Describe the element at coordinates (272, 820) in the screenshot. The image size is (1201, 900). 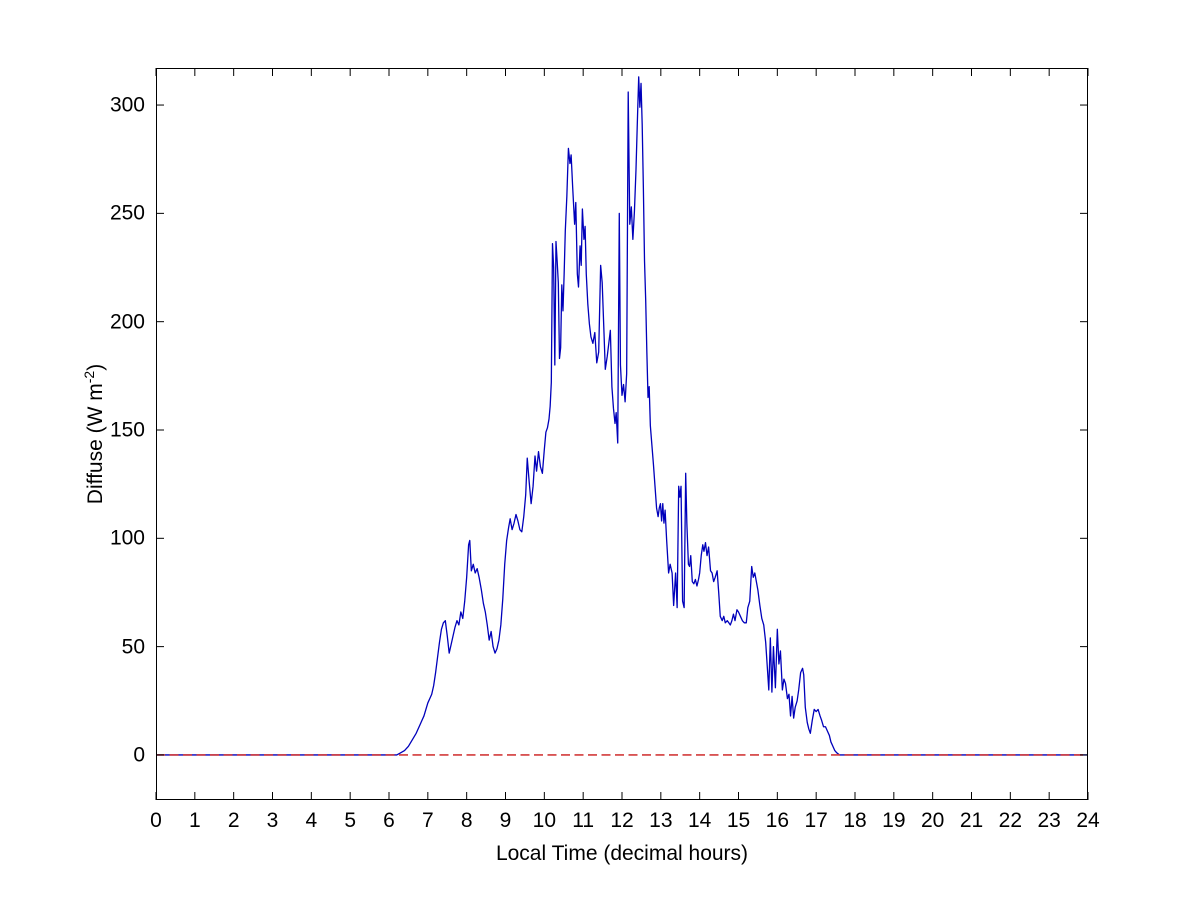
I see `x-tick-label: 3` at that location.